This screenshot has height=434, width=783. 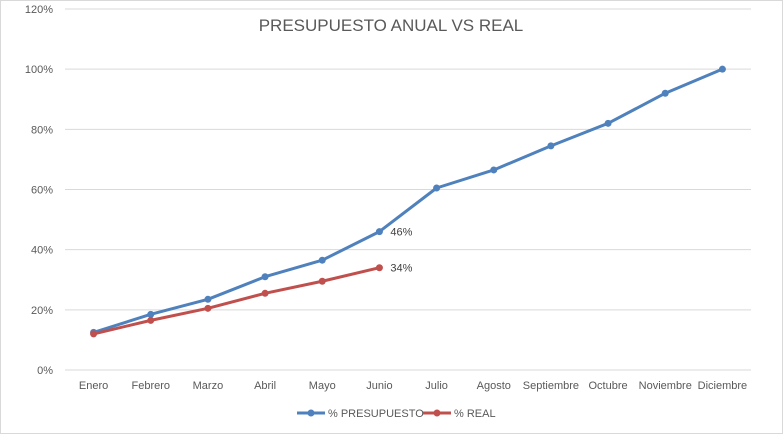 What do you see at coordinates (723, 386) in the screenshot?
I see `x-tick-label: Diciembre` at bounding box center [723, 386].